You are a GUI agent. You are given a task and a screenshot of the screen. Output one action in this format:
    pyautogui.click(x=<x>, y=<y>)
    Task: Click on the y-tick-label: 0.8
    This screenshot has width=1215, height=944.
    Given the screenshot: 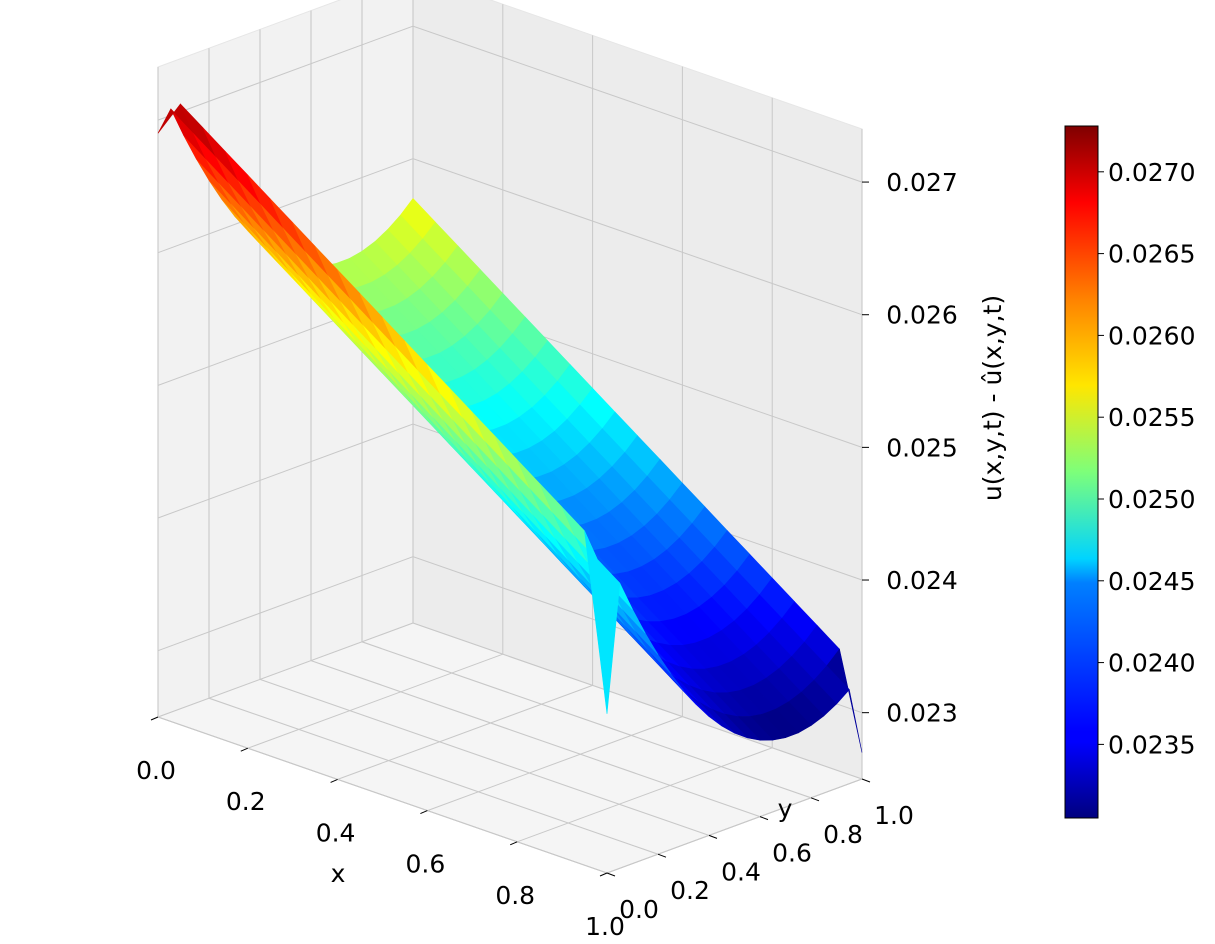 What is the action you would take?
    pyautogui.click(x=843, y=834)
    